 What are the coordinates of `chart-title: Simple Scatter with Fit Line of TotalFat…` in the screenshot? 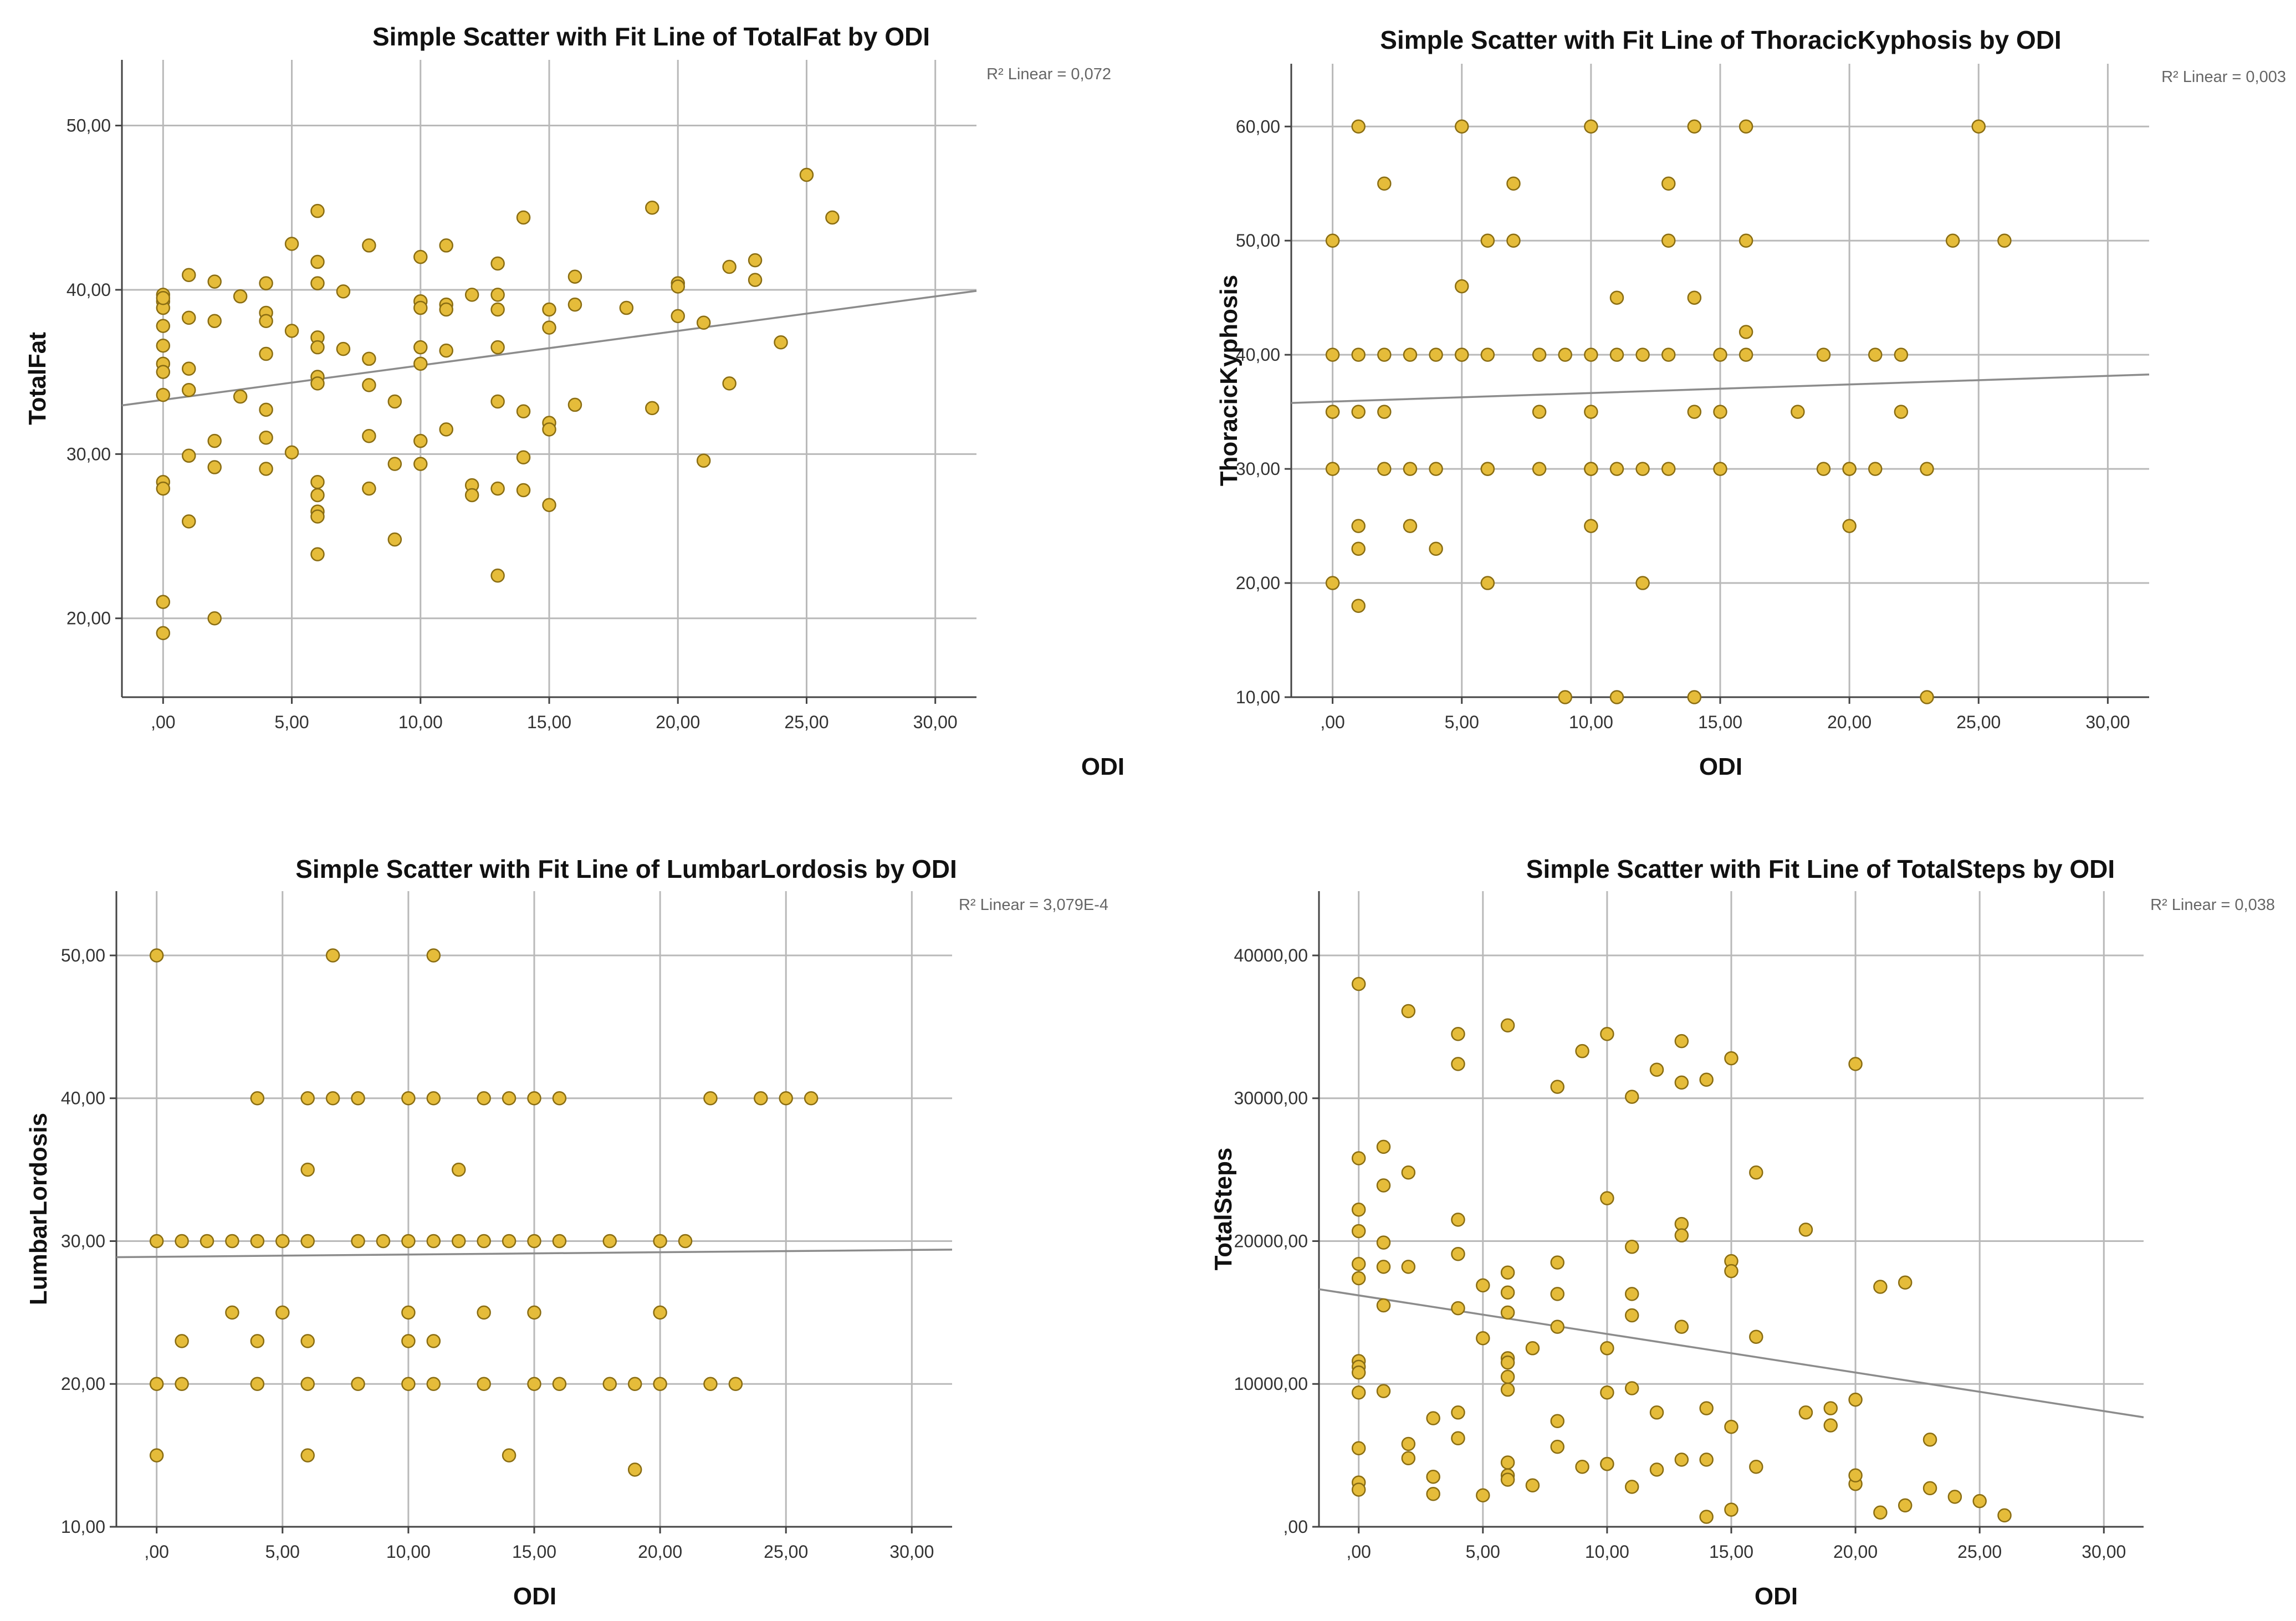 It's located at (651, 37).